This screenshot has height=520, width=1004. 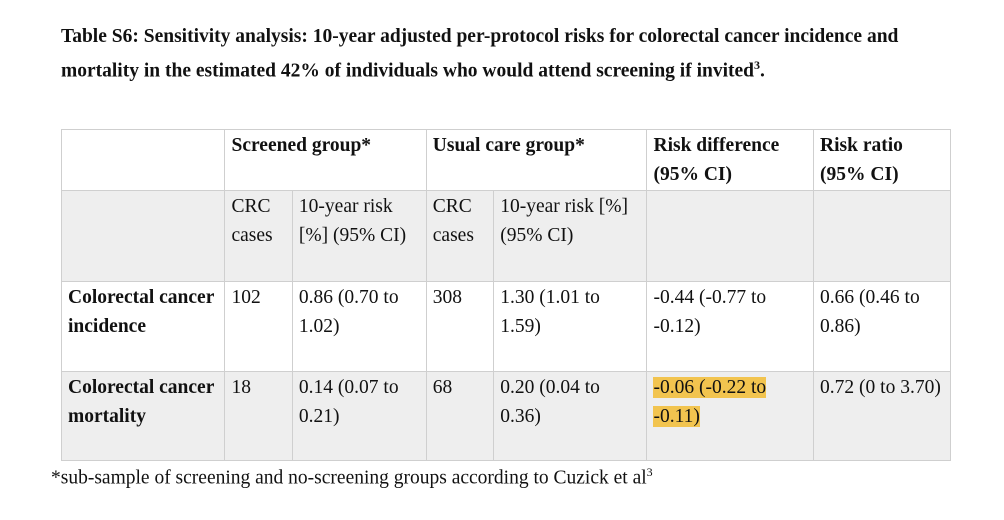 What do you see at coordinates (730, 160) in the screenshot?
I see `header-risk-difference: Risk difference (95% CI)` at bounding box center [730, 160].